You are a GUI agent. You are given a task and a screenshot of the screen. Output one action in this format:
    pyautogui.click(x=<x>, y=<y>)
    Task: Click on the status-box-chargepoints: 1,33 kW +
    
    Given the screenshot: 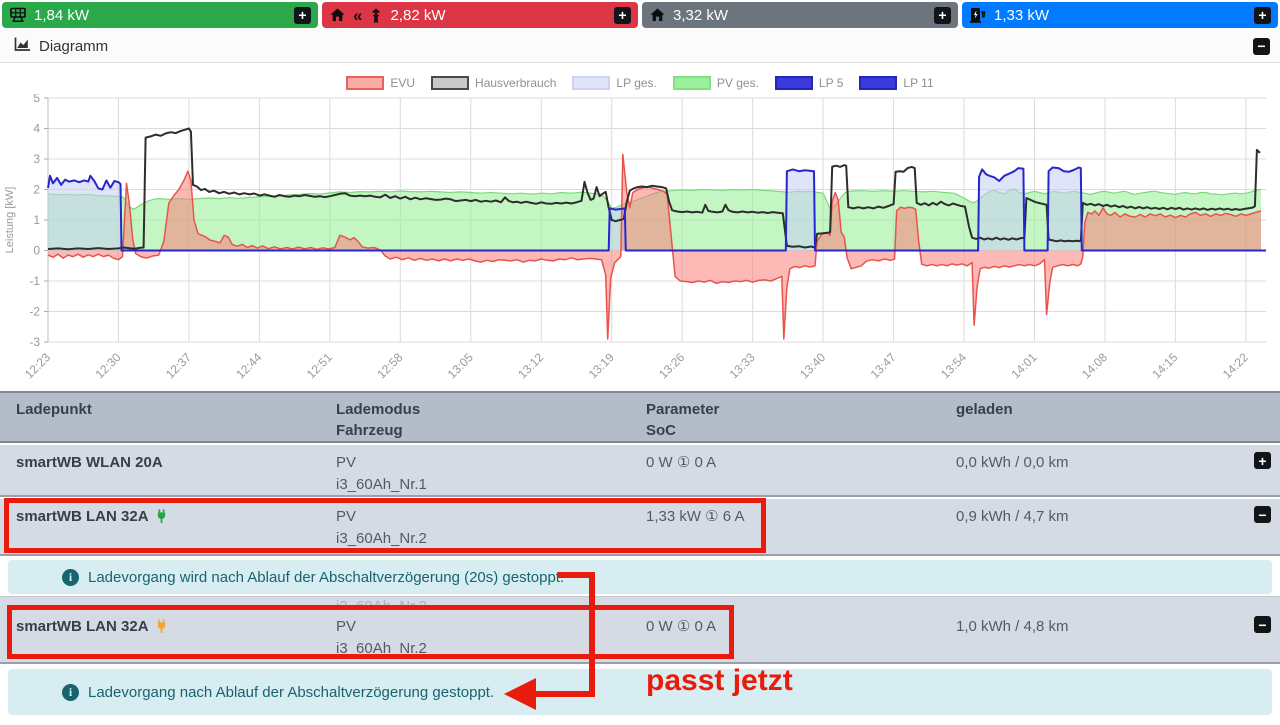 What is the action you would take?
    pyautogui.click(x=1120, y=15)
    